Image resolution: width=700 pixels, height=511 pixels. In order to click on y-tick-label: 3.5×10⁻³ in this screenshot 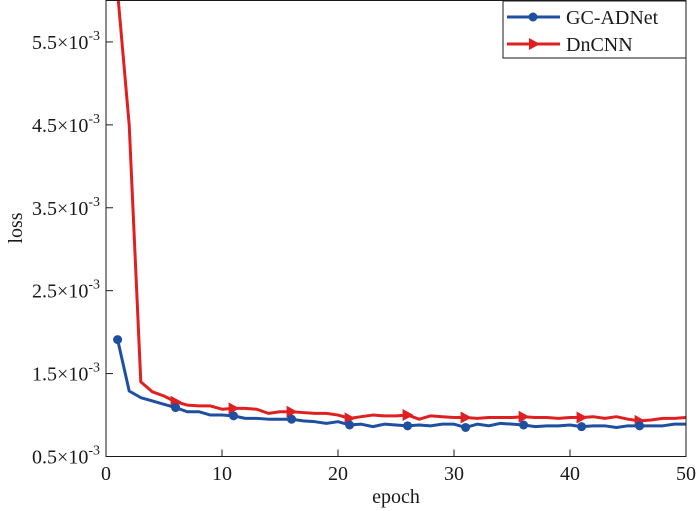, I will do `click(66, 207)`.